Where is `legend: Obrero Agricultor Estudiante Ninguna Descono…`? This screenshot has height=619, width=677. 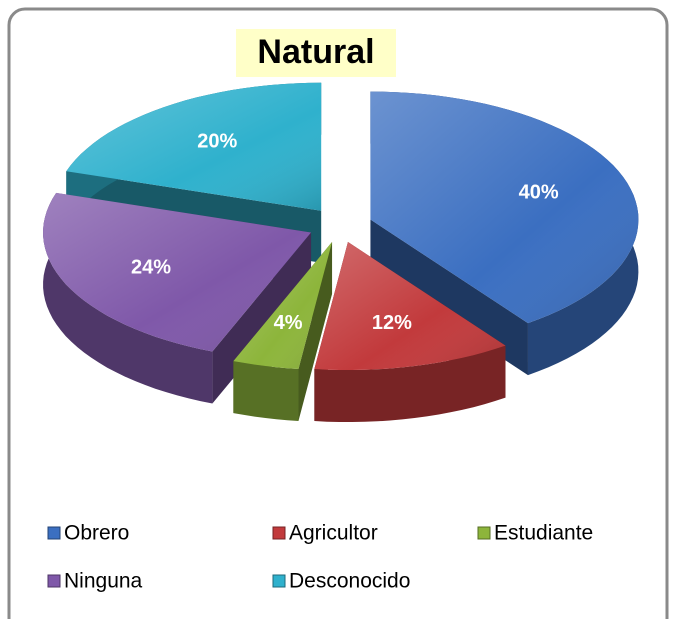 legend: Obrero Agricultor Estudiante Ninguna Descono… is located at coordinates (320, 557).